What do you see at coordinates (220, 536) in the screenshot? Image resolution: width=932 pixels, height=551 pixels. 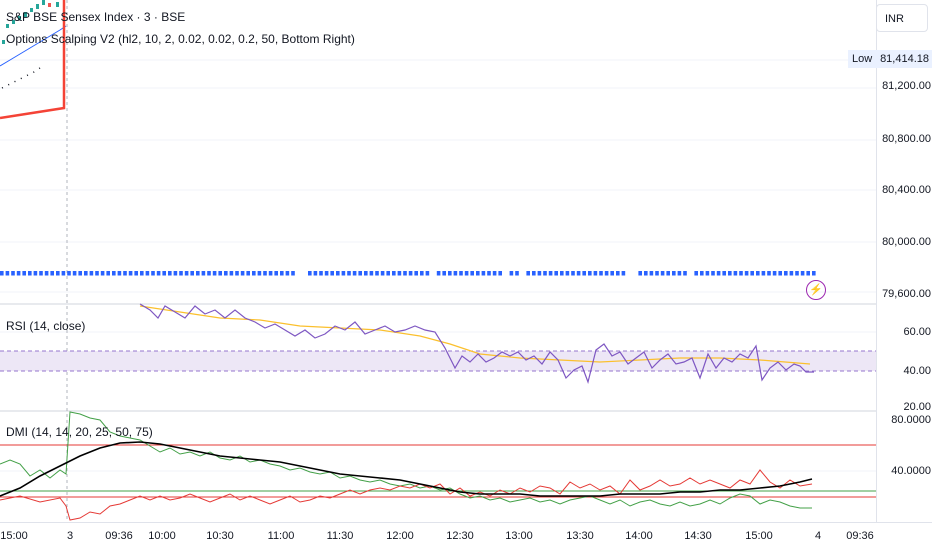 I see `time-tick: 10:30` at bounding box center [220, 536].